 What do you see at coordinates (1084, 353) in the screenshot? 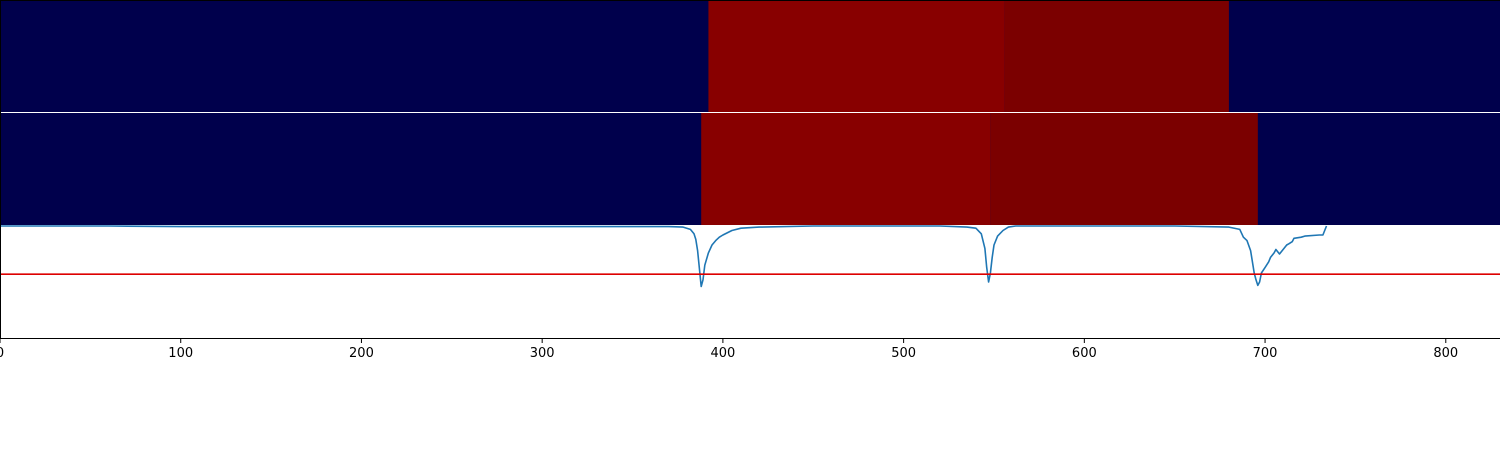
I see `x-tick-label-600: 600` at bounding box center [1084, 353].